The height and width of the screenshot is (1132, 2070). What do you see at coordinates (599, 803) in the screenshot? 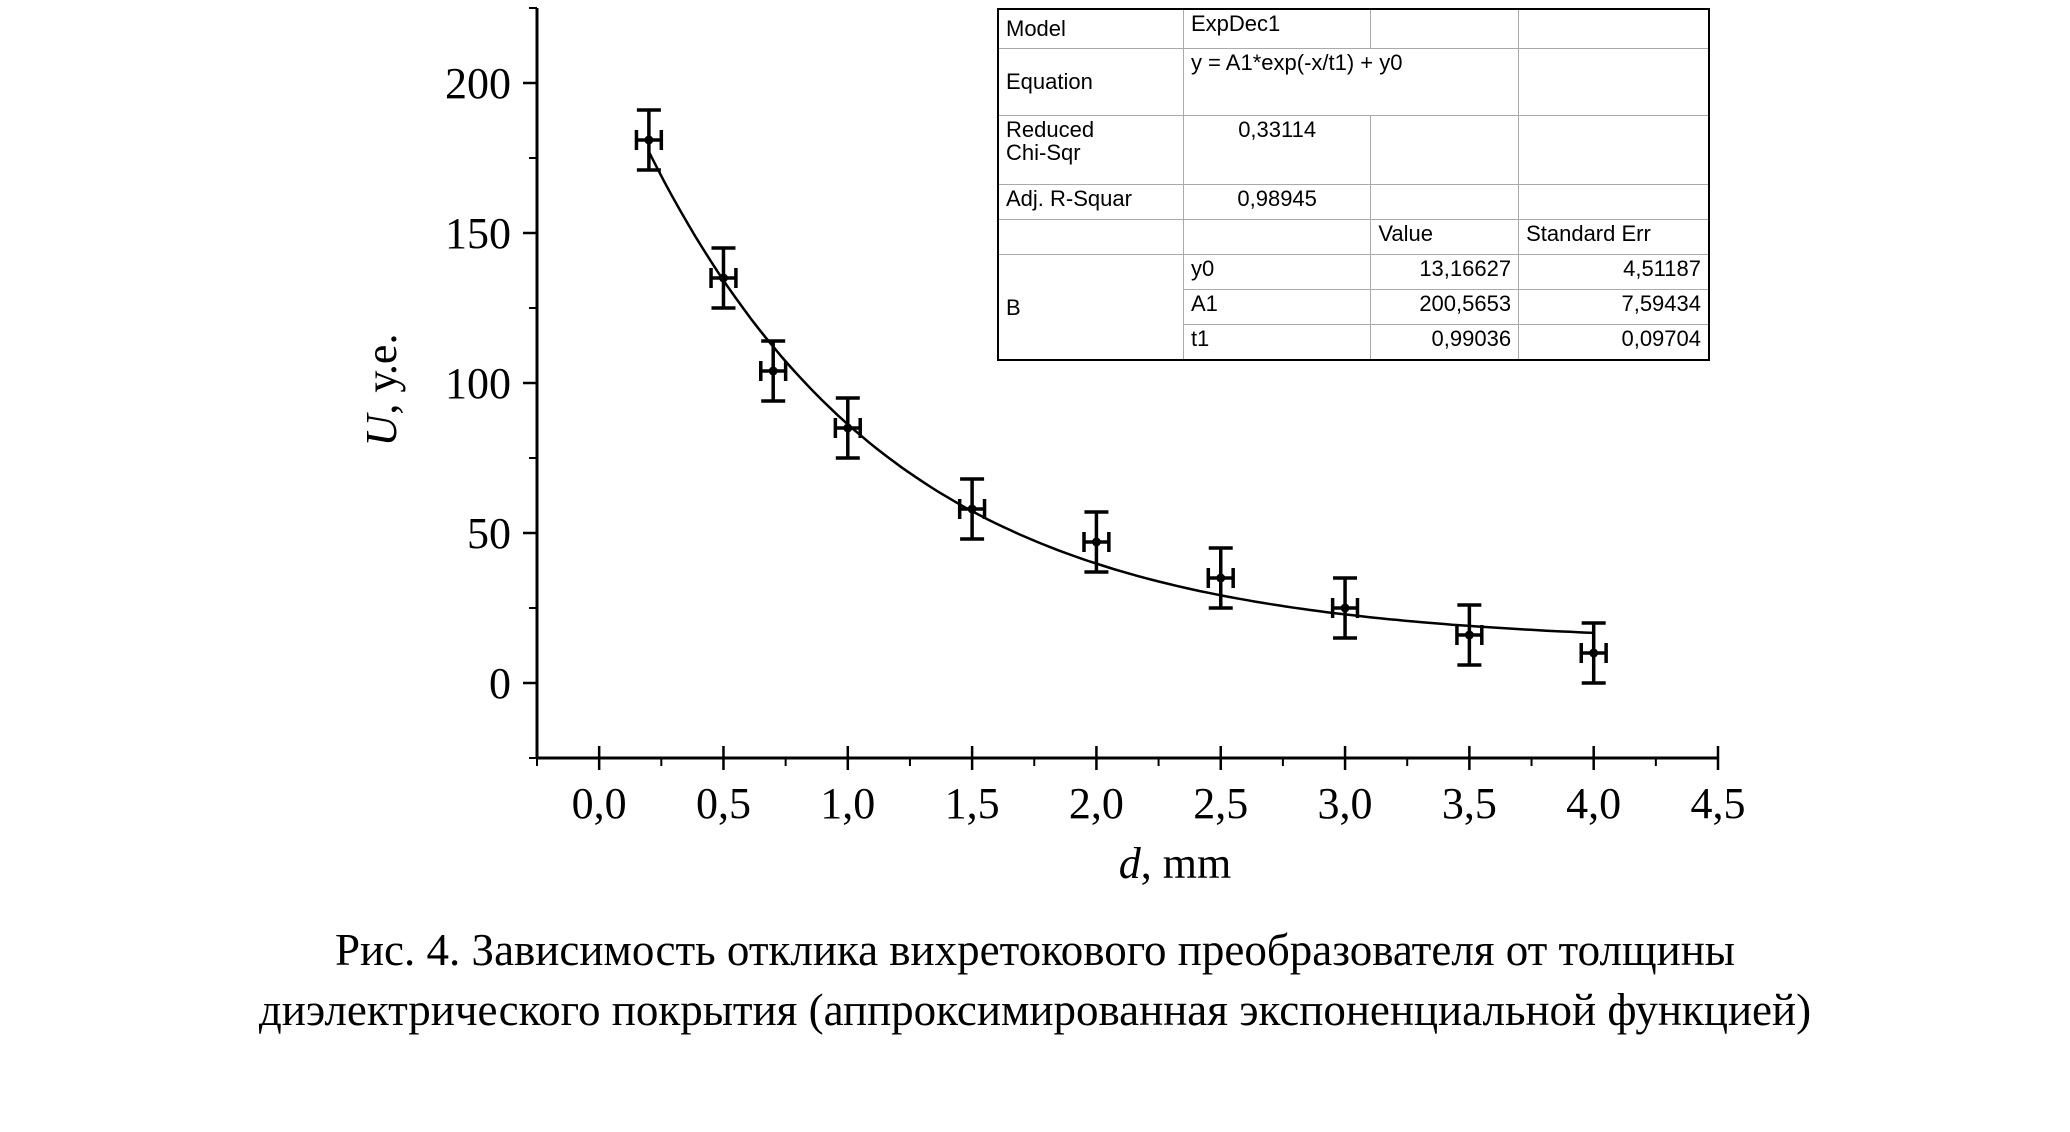
I see `x-tick-label: 0,0` at bounding box center [599, 803].